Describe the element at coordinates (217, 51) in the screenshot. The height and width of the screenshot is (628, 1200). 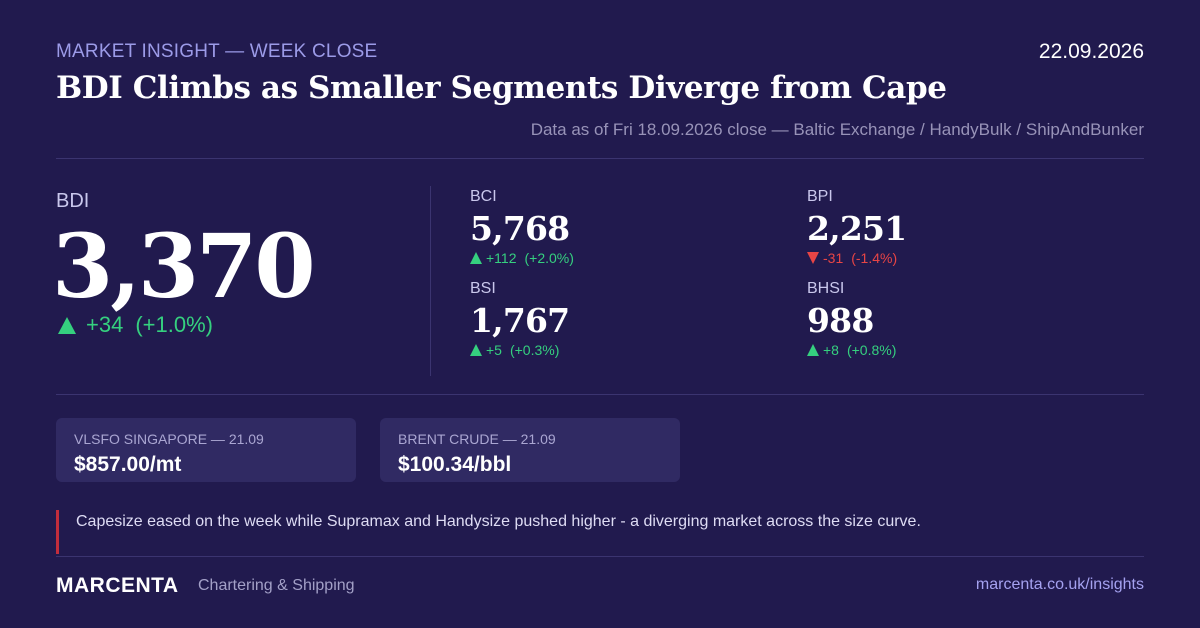
I see `kicker: MARKET INSIGHT — WEEK CLOSE` at that location.